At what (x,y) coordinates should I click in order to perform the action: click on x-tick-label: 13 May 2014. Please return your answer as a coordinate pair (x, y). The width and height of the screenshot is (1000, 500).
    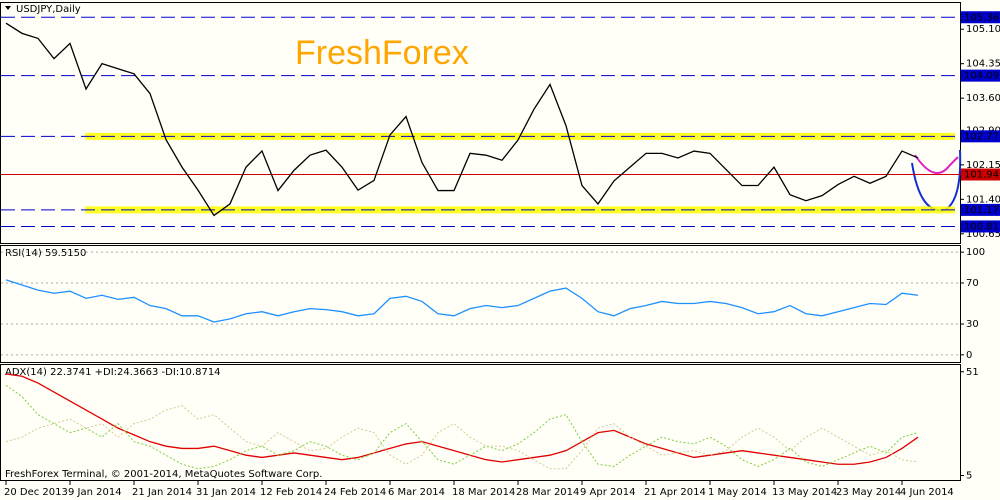
    Looking at the image, I should click on (804, 492).